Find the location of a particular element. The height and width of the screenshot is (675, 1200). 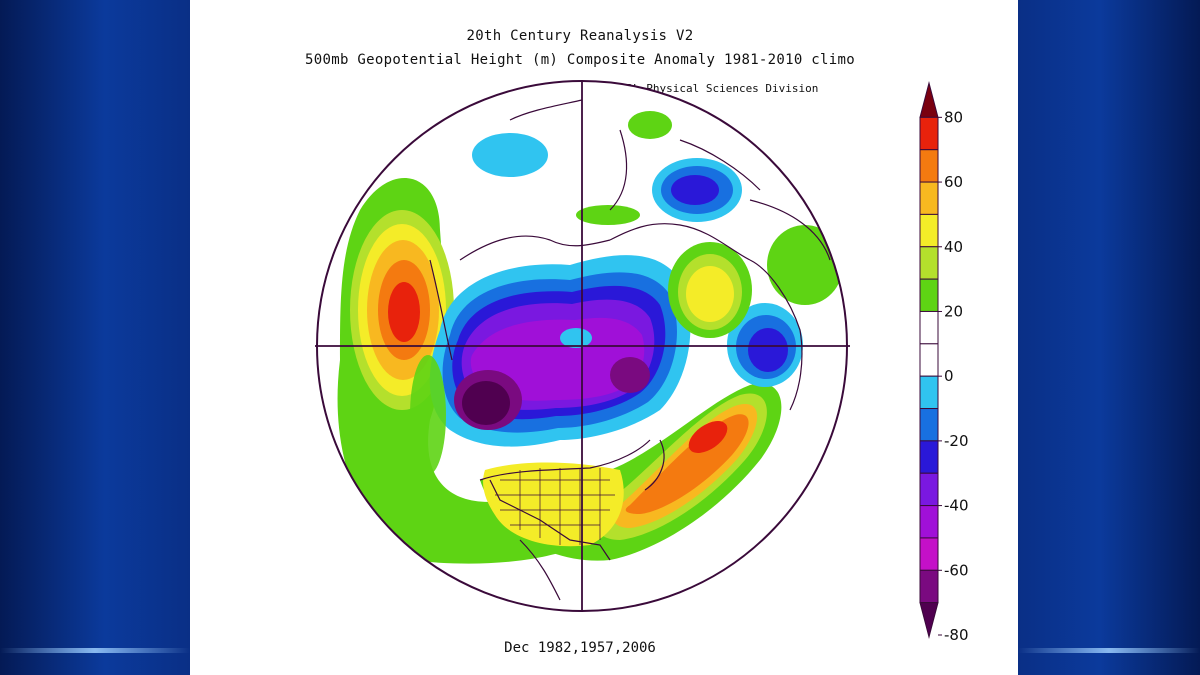

colorbar-tick-label: 60 is located at coordinates (953, 182).